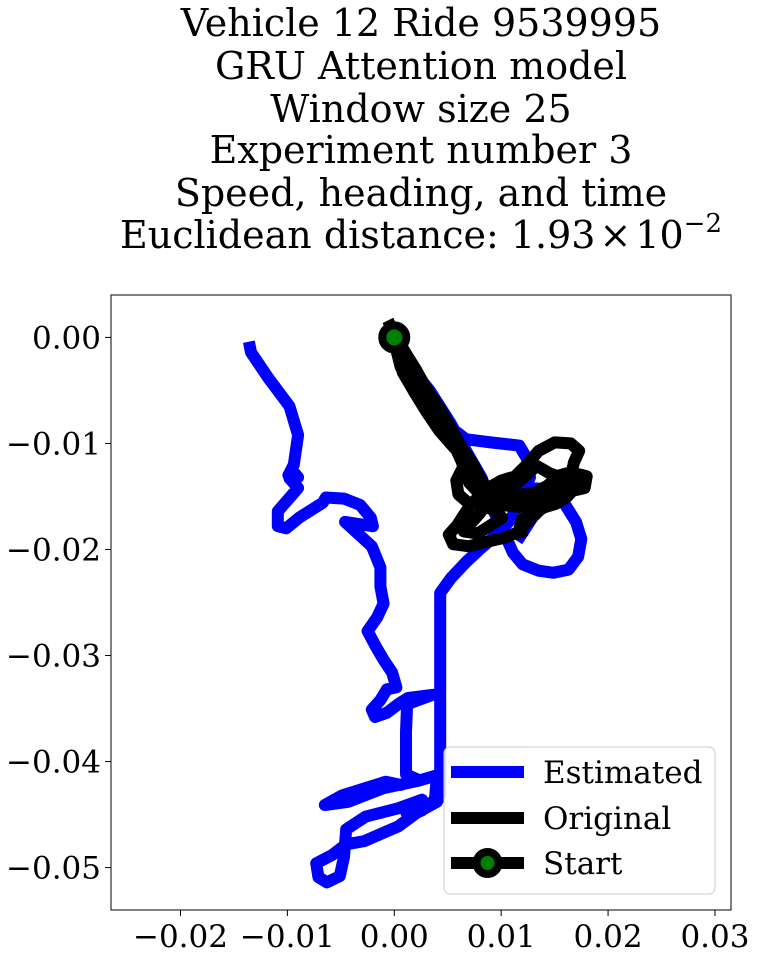 The image size is (757, 962). I want to click on x-tick-label: −0.02, so click(180, 937).